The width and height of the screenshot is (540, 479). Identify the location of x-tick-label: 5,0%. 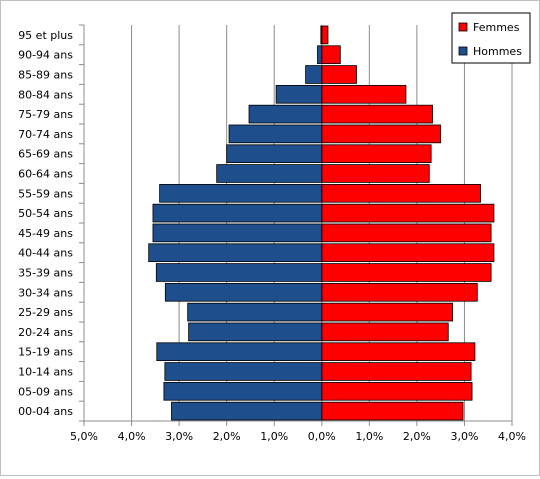
(84, 436).